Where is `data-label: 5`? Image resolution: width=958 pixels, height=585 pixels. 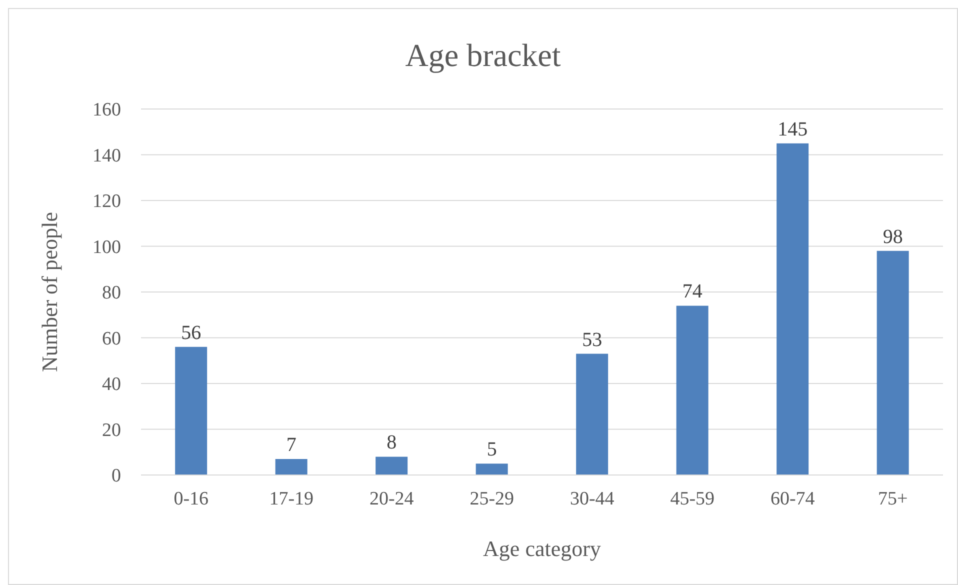
data-label: 5 is located at coordinates (491, 449).